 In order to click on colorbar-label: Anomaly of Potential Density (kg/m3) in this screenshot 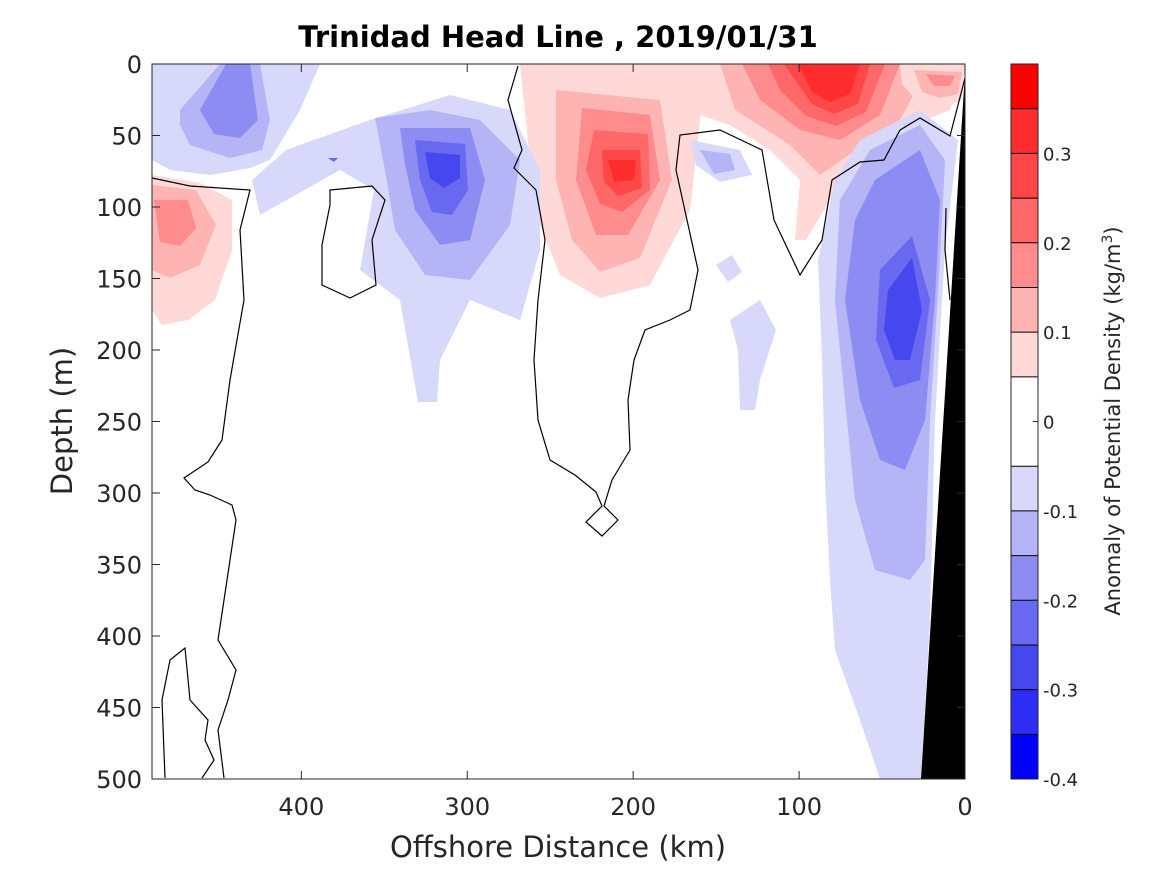, I will do `click(1112, 420)`.